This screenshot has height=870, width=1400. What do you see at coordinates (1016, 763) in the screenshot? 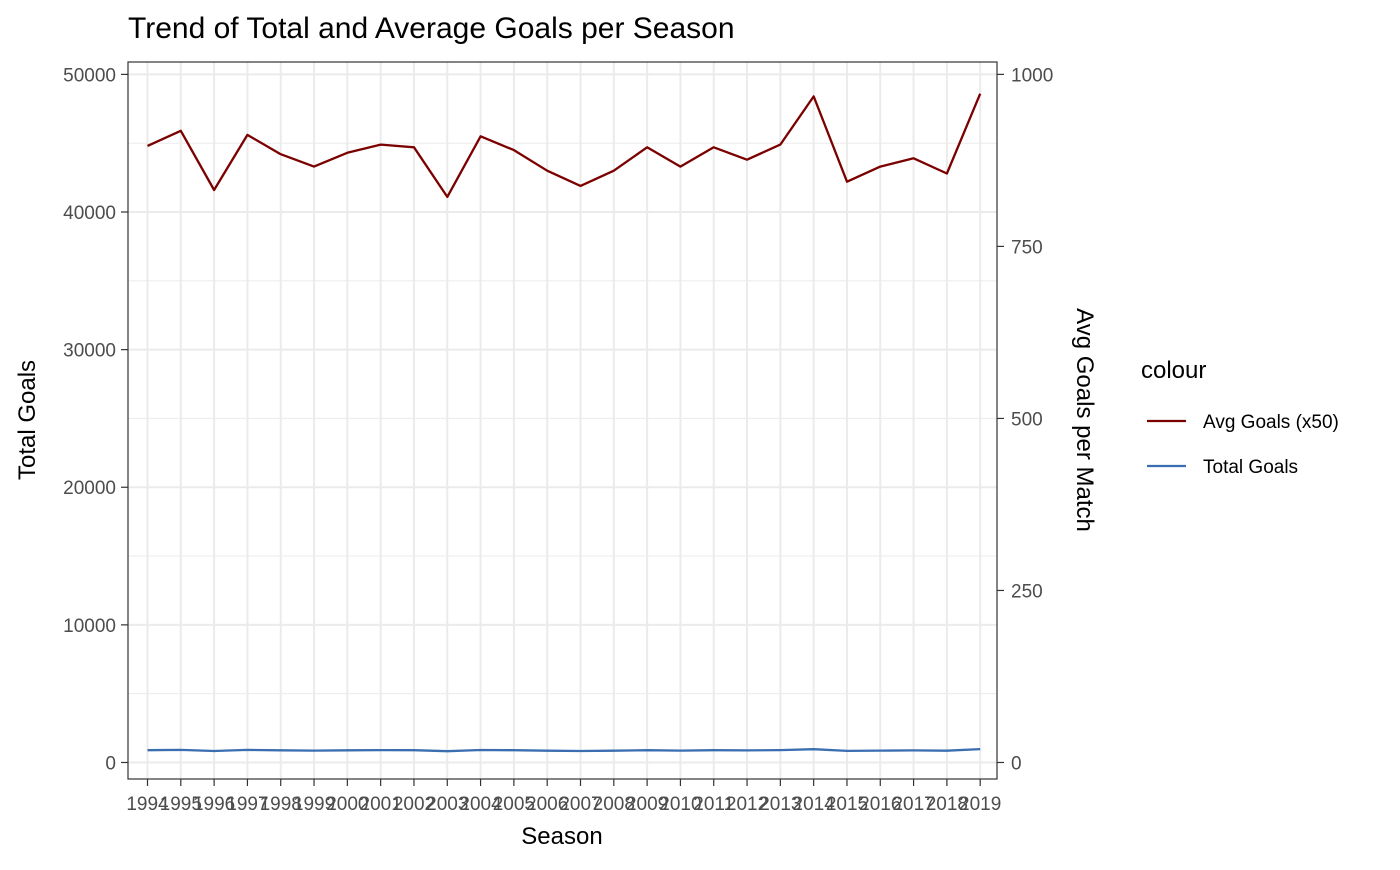
I see `y-right-tick-label: 0` at bounding box center [1016, 763].